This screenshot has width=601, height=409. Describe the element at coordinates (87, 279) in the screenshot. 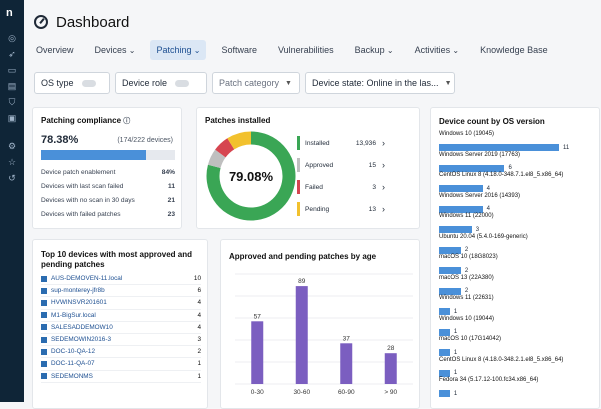

I see `device-name-link: AUS-DEMOVEN-11.local` at that location.